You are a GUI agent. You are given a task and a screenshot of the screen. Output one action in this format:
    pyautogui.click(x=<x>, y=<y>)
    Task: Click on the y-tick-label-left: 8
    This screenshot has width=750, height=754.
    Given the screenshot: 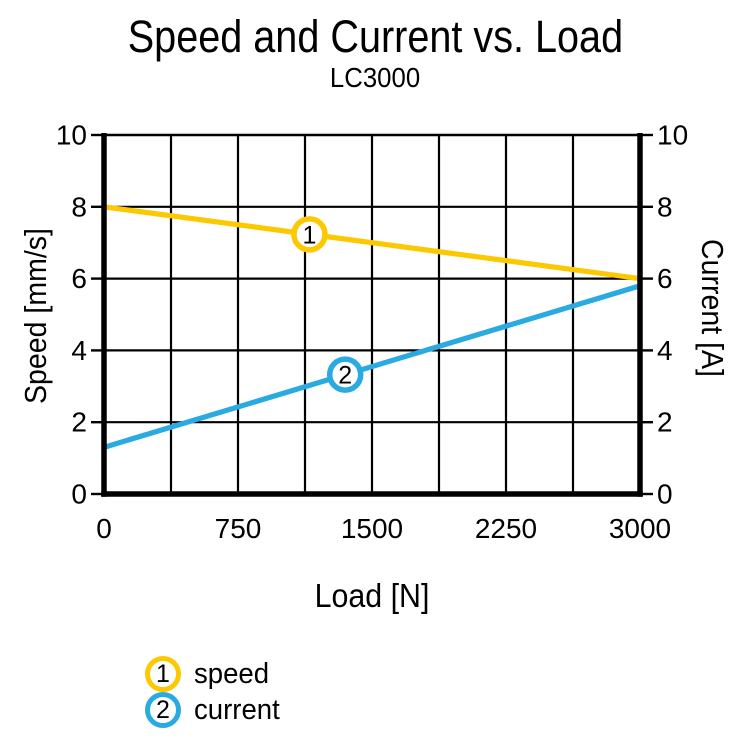 What is the action you would take?
    pyautogui.click(x=79, y=206)
    